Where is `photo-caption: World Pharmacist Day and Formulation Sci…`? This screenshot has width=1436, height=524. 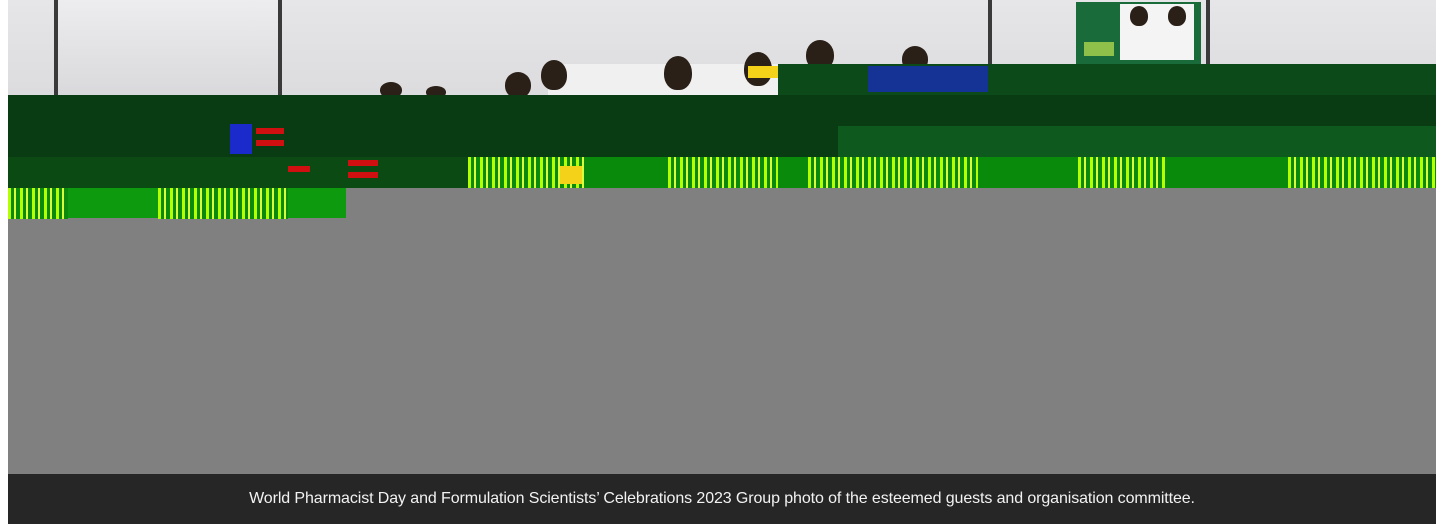
photo-caption: World Pharmacist Day and Formulation Sci… is located at coordinates (722, 498).